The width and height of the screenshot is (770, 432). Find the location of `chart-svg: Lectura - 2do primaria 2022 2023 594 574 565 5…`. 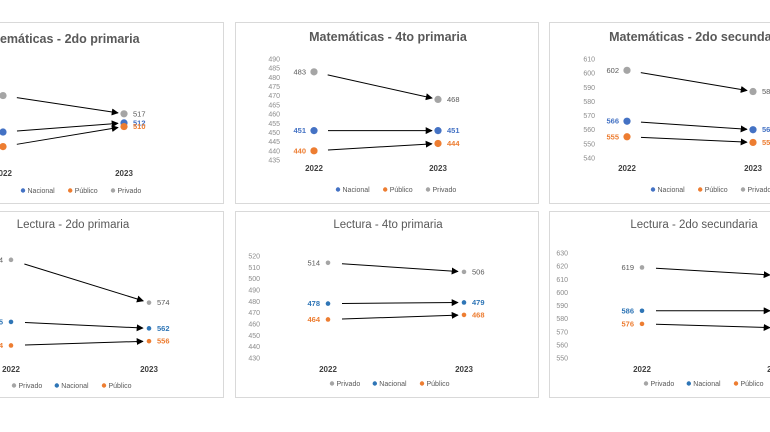

chart-svg: Lectura - 2do primaria 2022 2023 594 574 565 5… is located at coordinates (85, 304).